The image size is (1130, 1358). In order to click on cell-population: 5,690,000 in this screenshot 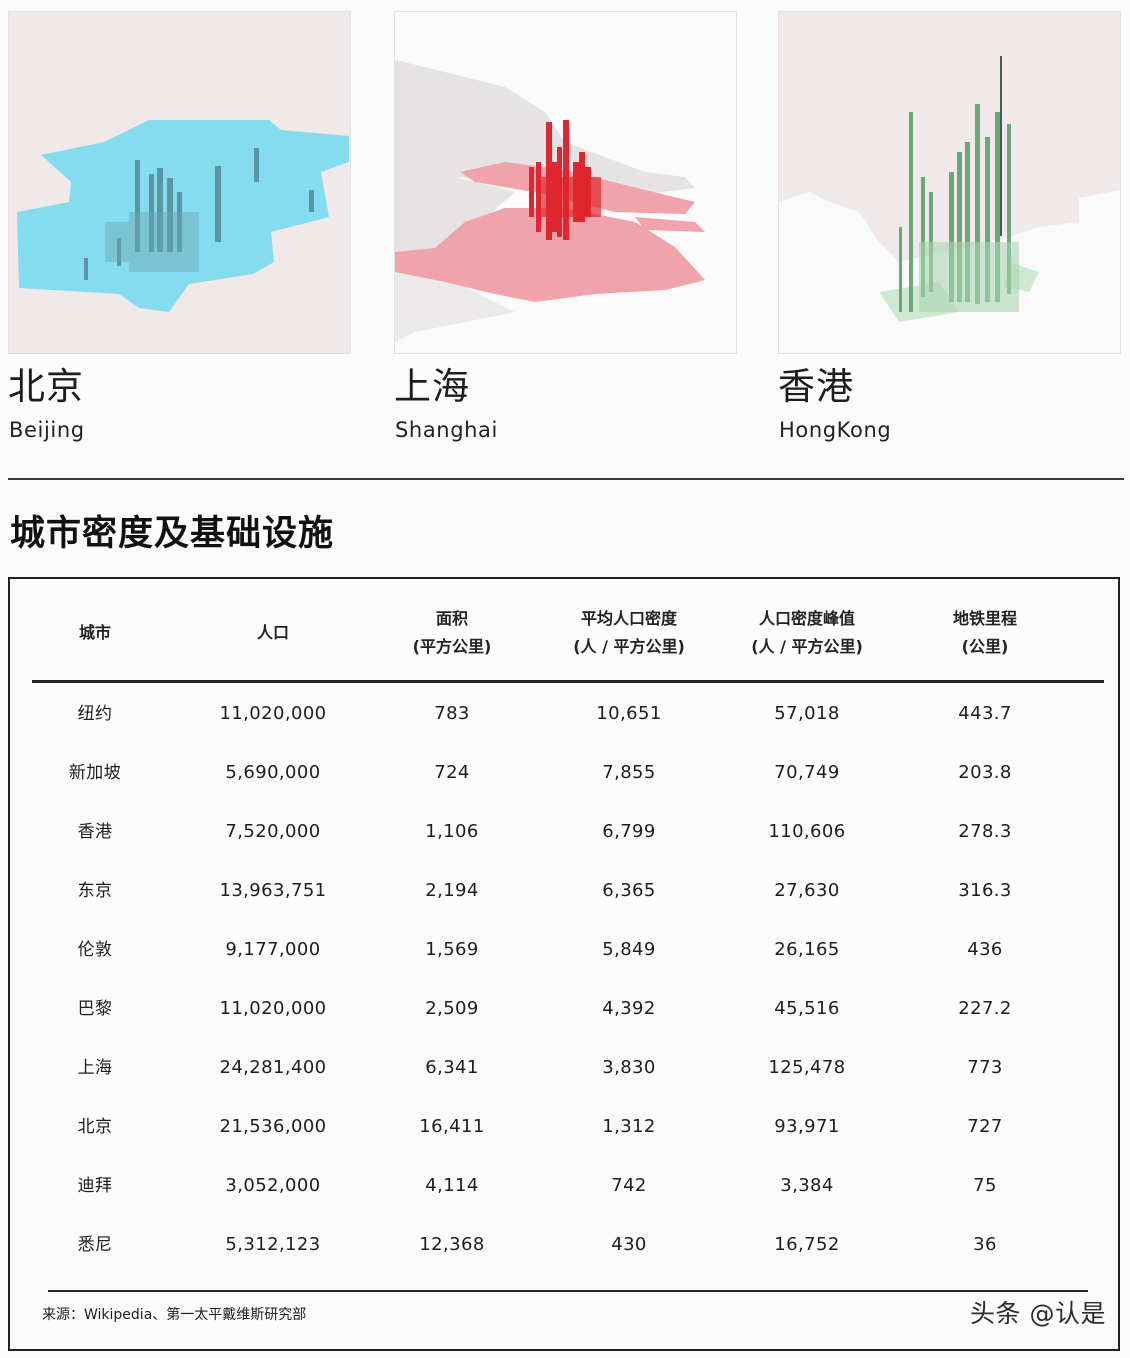, I will do `click(273, 772)`.